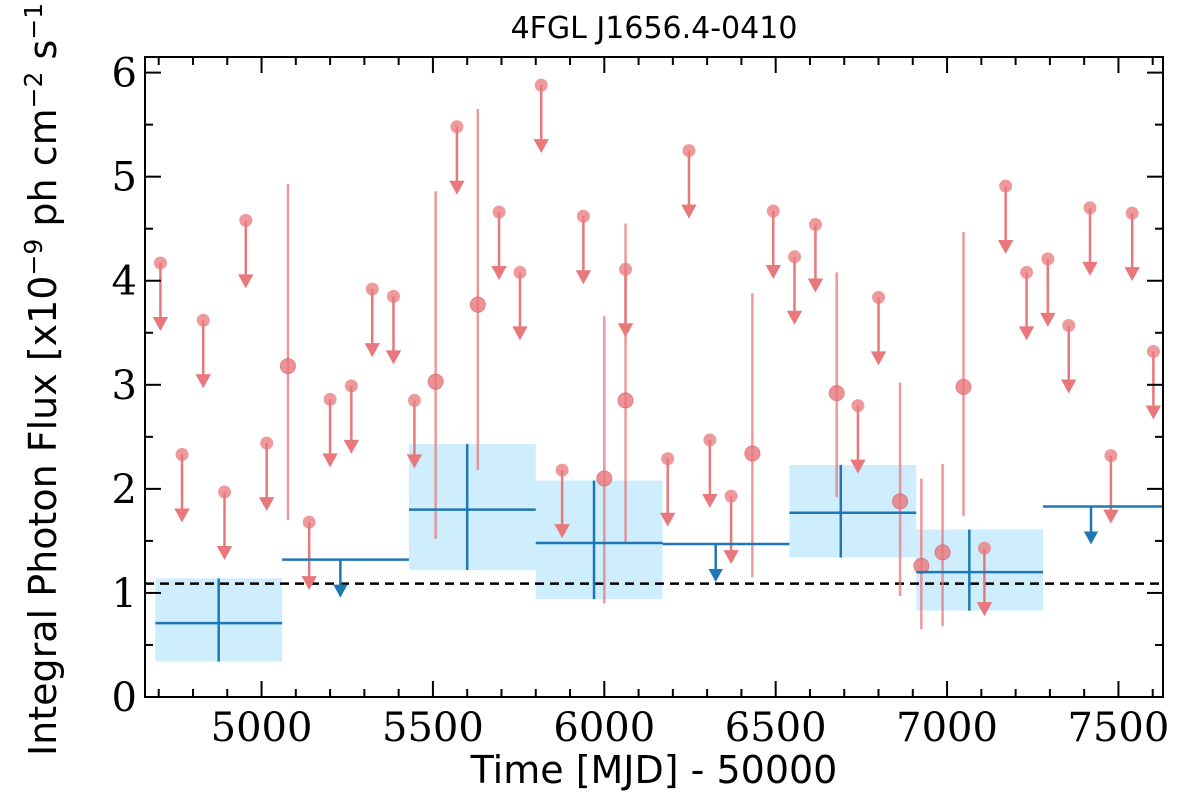 The height and width of the screenshot is (800, 1200). What do you see at coordinates (1090, 268) in the screenshot?
I see `short-upper-limit-33-head` at bounding box center [1090, 268].